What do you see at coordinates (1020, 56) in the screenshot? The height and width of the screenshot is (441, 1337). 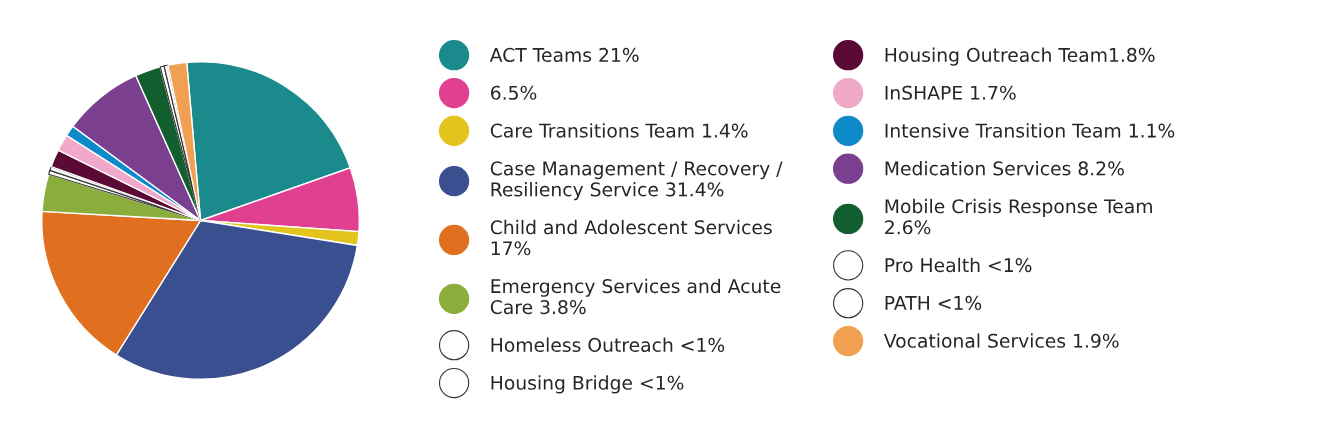 I see `legend-label: Housing Outreach Team1.8%` at bounding box center [1020, 56].